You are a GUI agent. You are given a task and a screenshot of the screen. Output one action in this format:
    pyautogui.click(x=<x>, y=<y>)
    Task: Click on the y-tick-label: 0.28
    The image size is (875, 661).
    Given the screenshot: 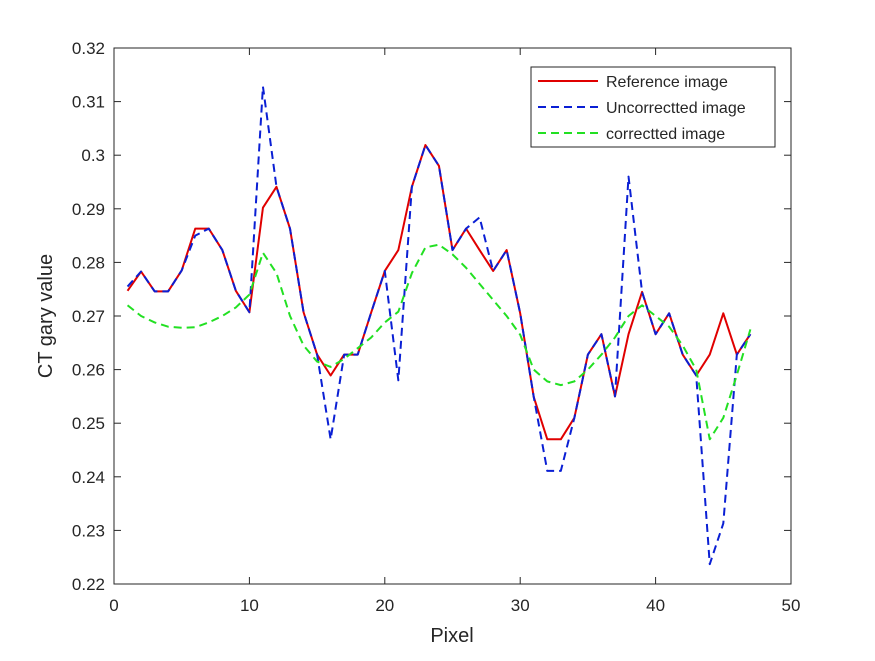 What is the action you would take?
    pyautogui.click(x=88, y=262)
    